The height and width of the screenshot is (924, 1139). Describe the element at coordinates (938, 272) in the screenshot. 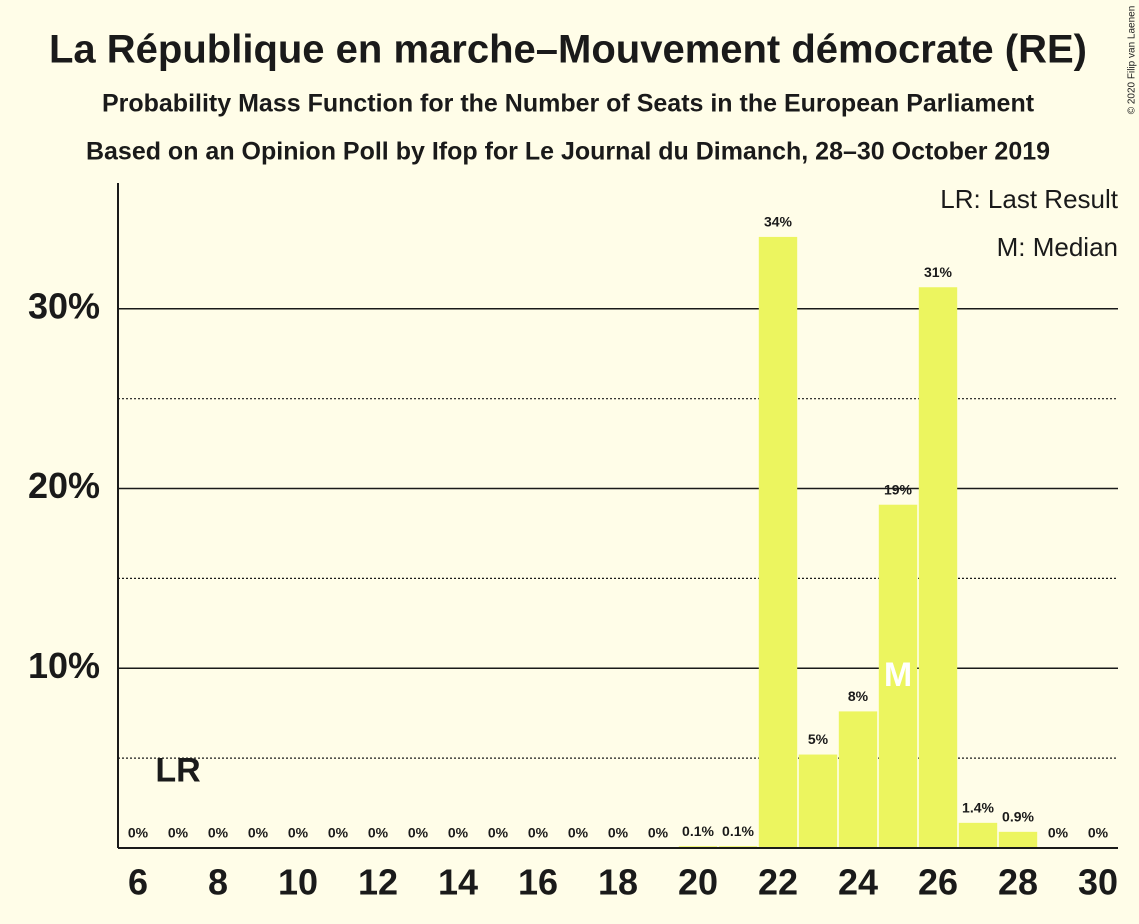

I see `value-label: 31%` at that location.